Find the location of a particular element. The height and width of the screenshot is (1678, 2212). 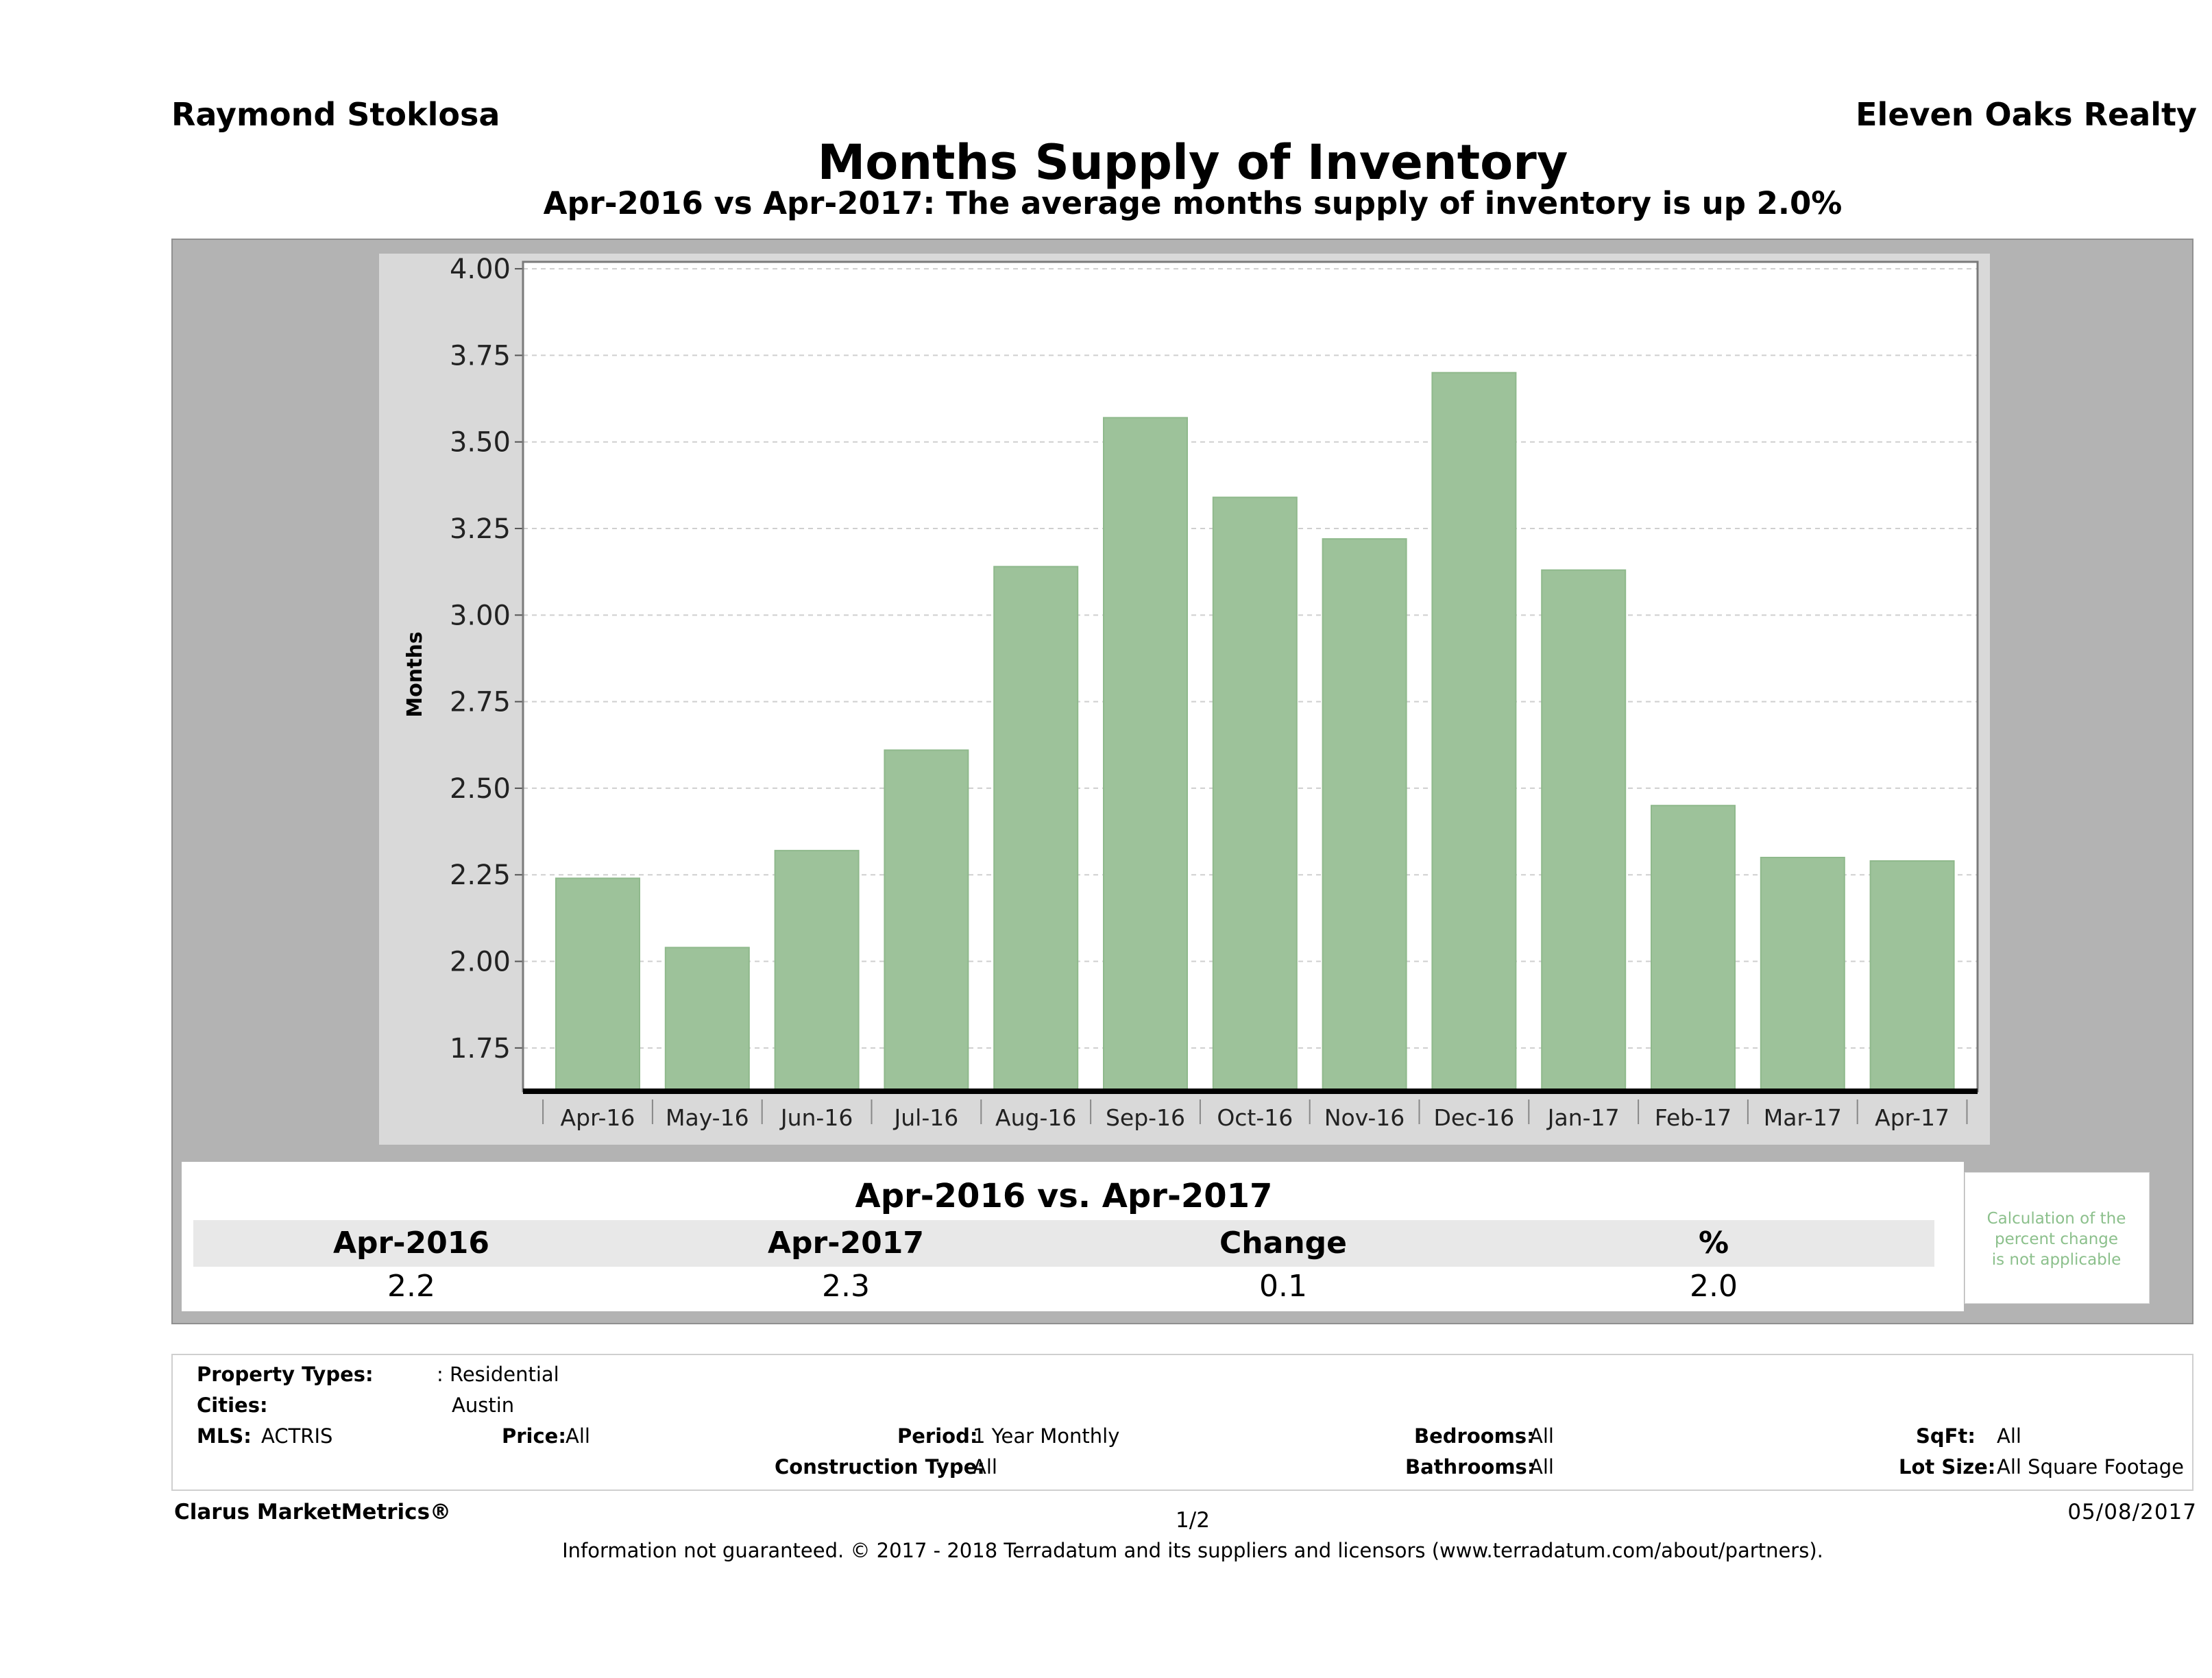

price-value: All is located at coordinates (578, 1436).